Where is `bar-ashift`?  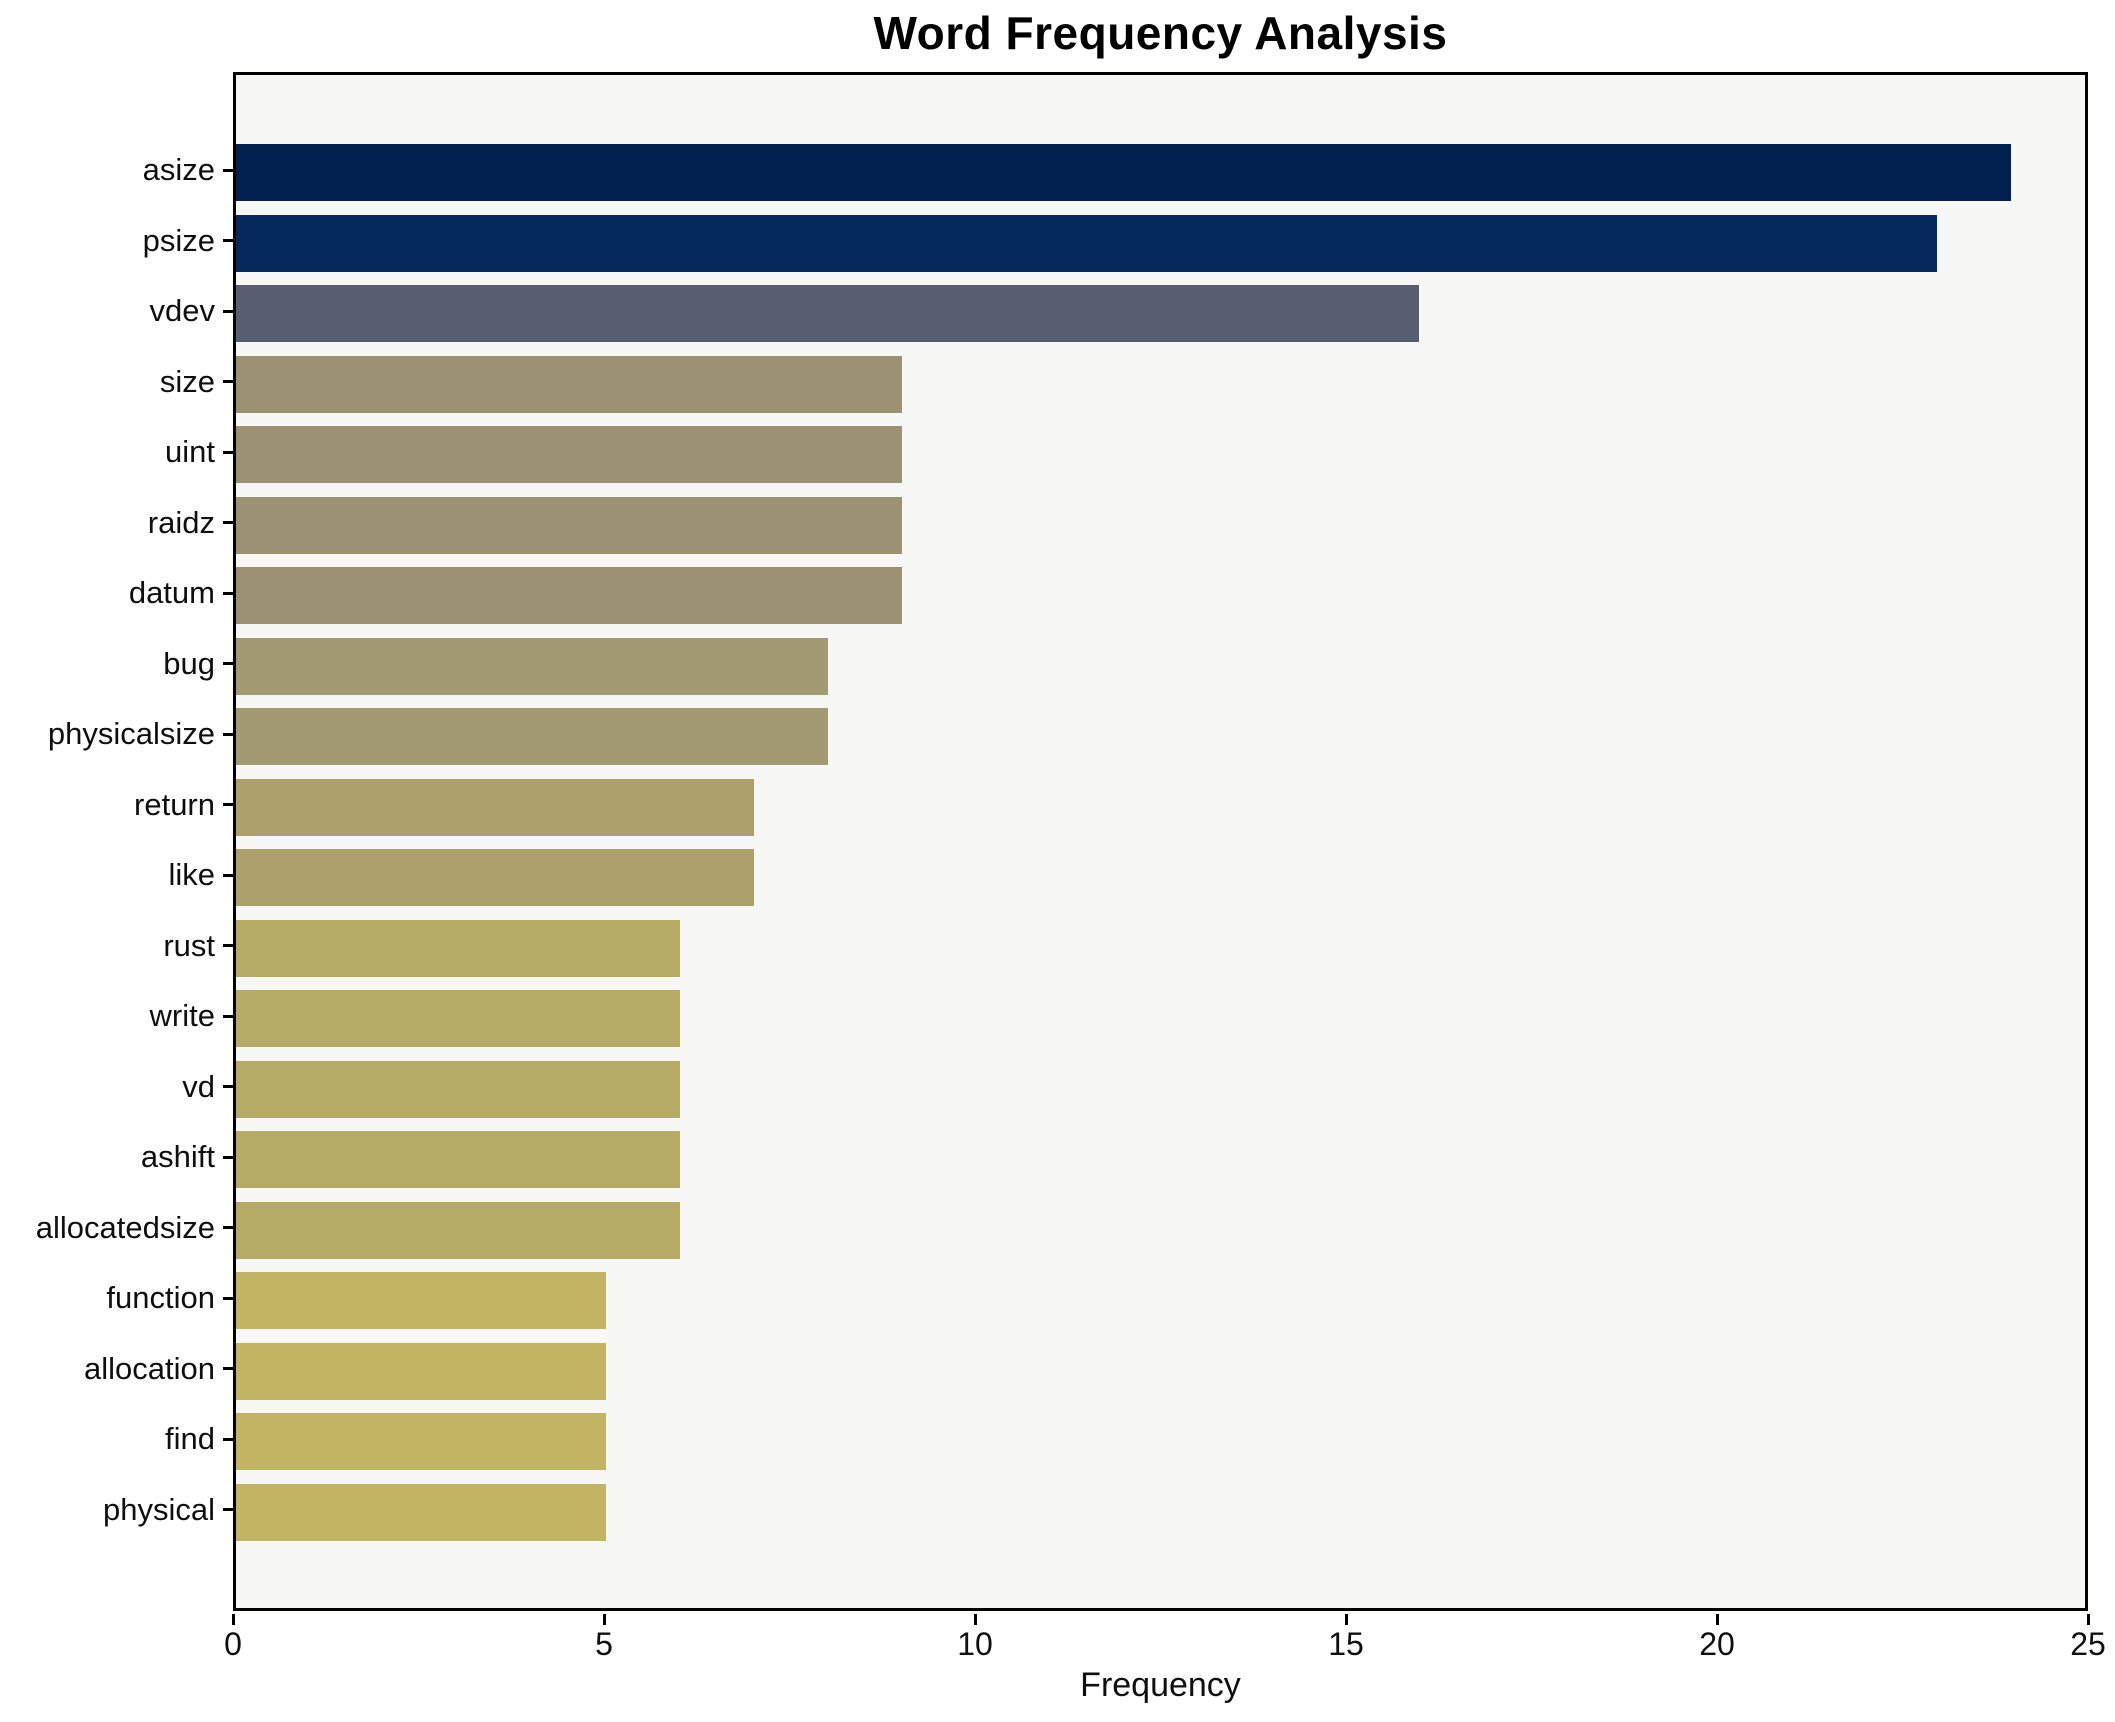
bar-ashift is located at coordinates (458, 1159).